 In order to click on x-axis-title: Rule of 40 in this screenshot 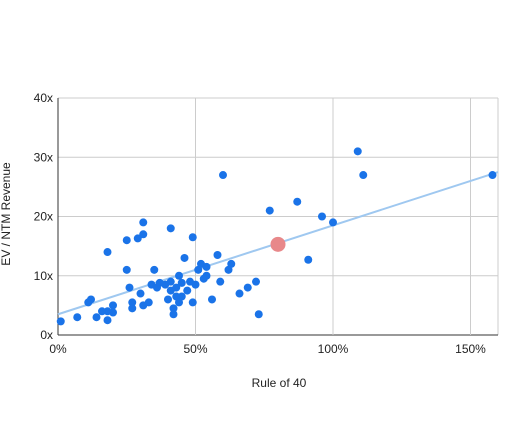, I will do `click(279, 383)`.